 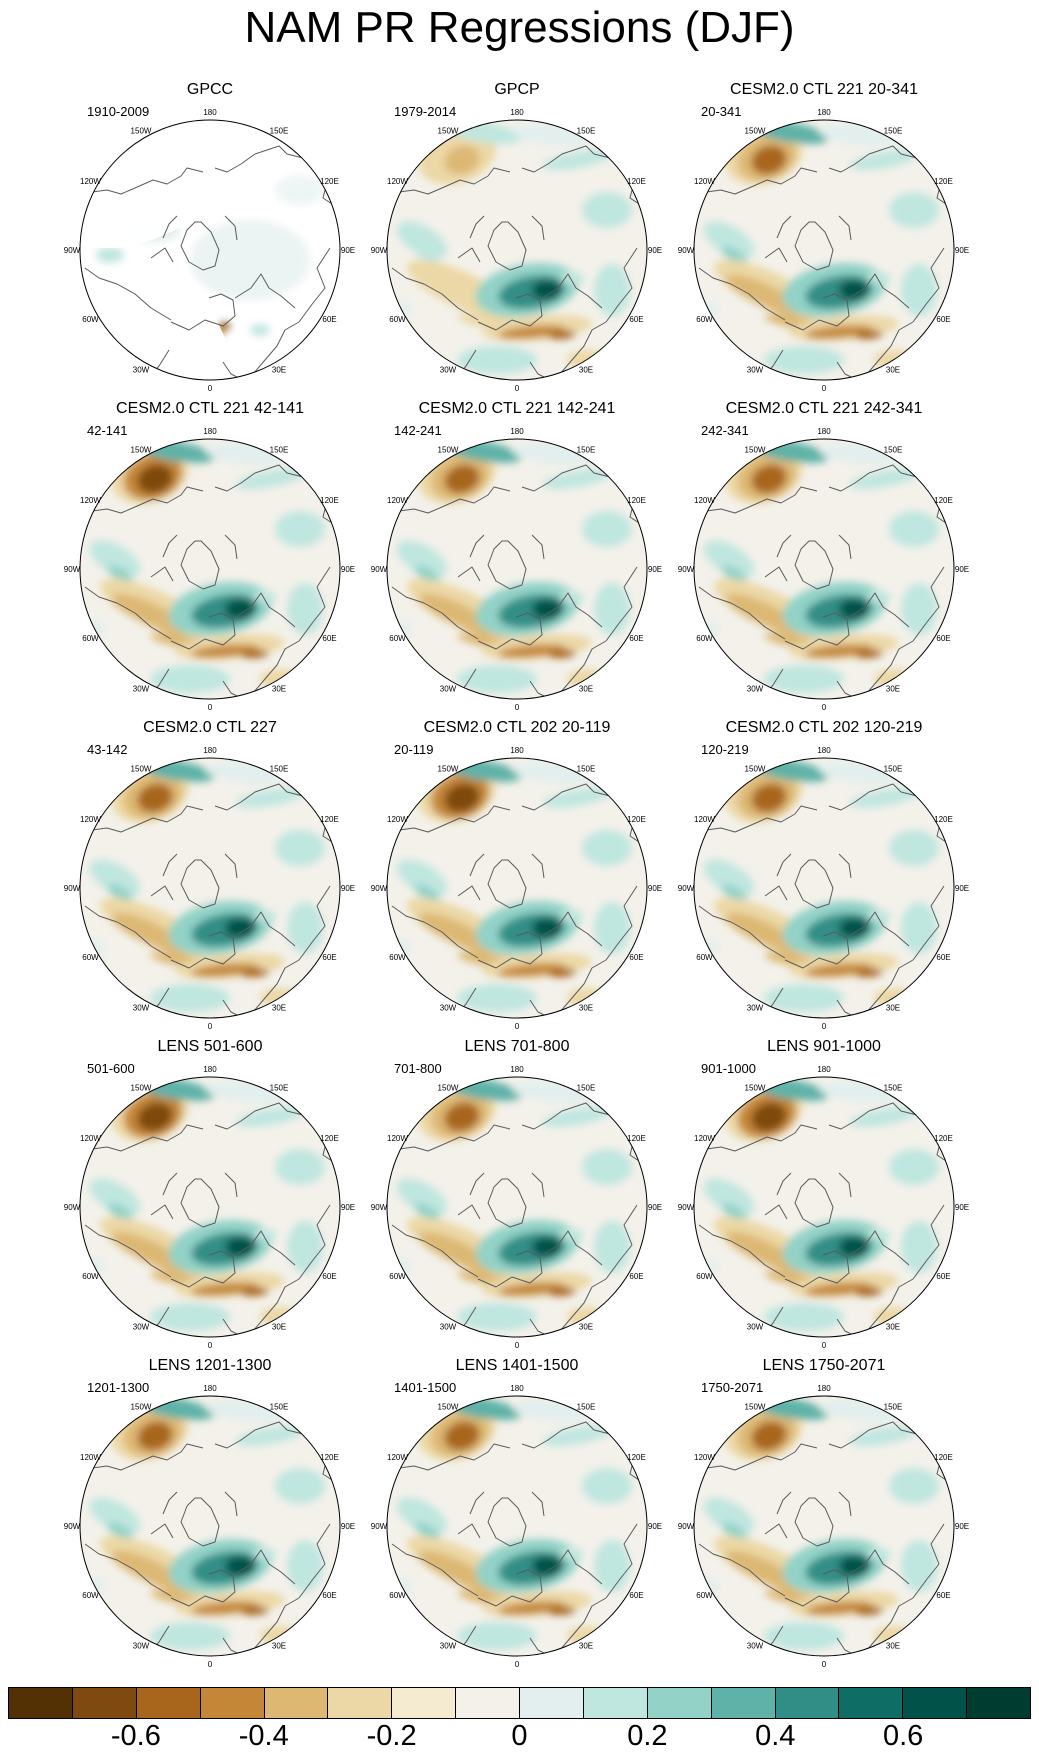 What do you see at coordinates (728, 1068) in the screenshot?
I see `panel-period: 901-1000` at bounding box center [728, 1068].